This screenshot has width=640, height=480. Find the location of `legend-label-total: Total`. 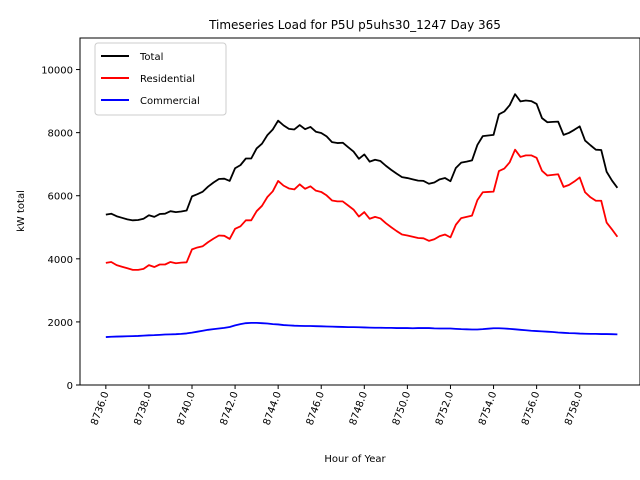

legend-label-total: Total is located at coordinates (151, 57).